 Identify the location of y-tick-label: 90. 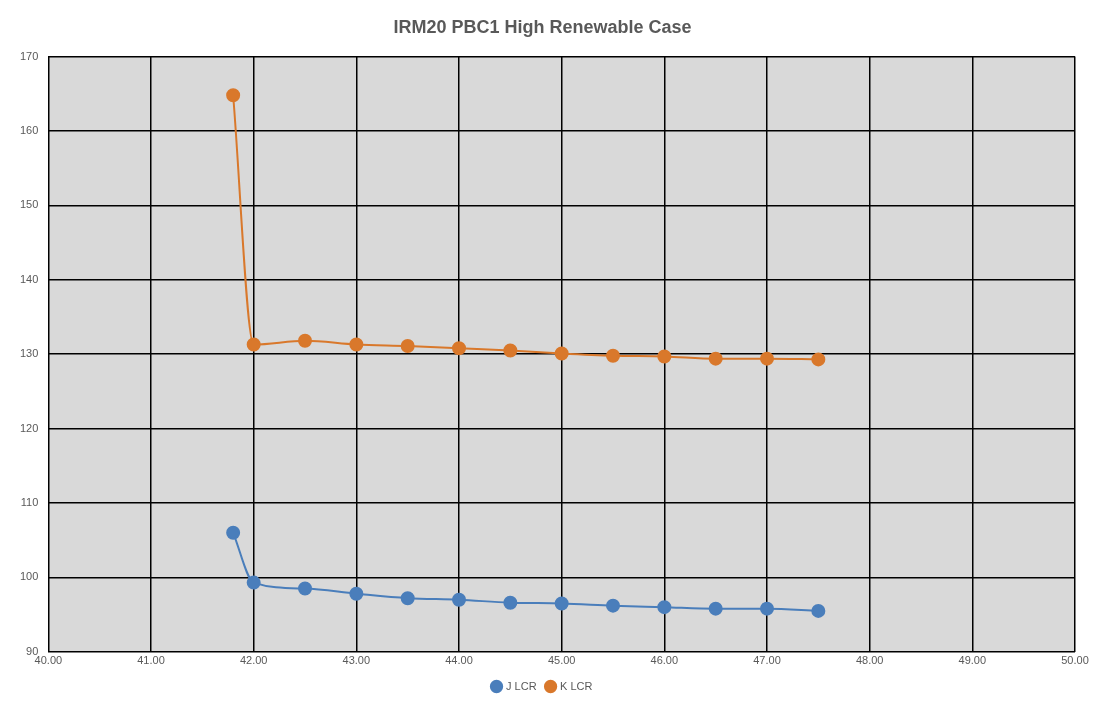
(32, 650).